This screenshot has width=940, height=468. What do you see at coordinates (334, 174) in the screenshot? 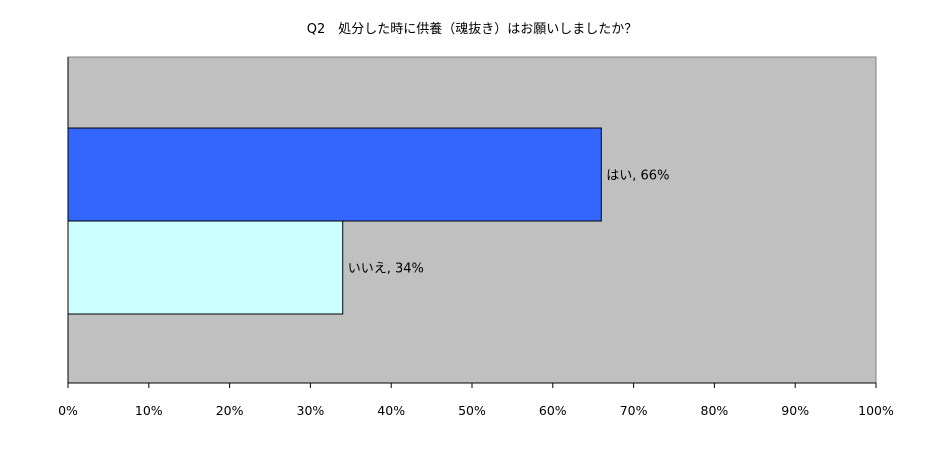
I see `bar-yes` at bounding box center [334, 174].